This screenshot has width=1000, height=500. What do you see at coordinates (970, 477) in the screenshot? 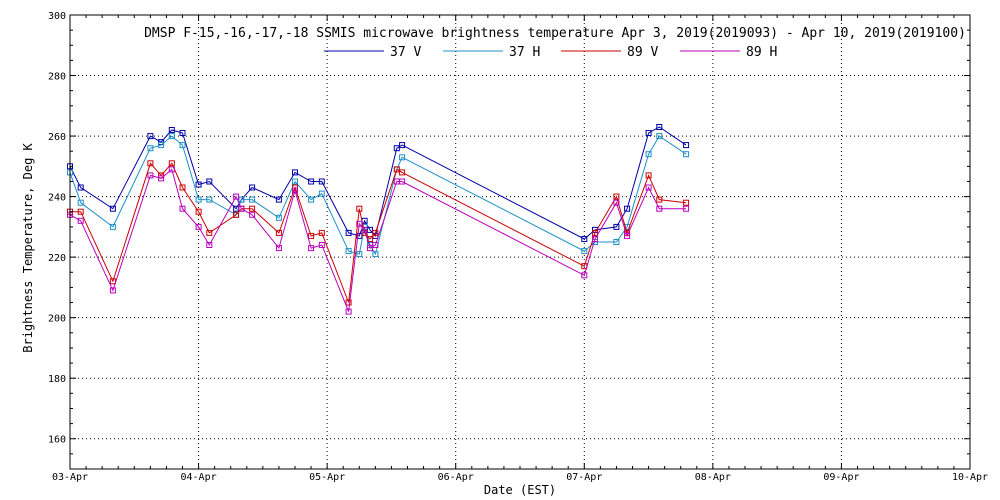
I see `x-tick-label: 10-Apr` at bounding box center [970, 477].